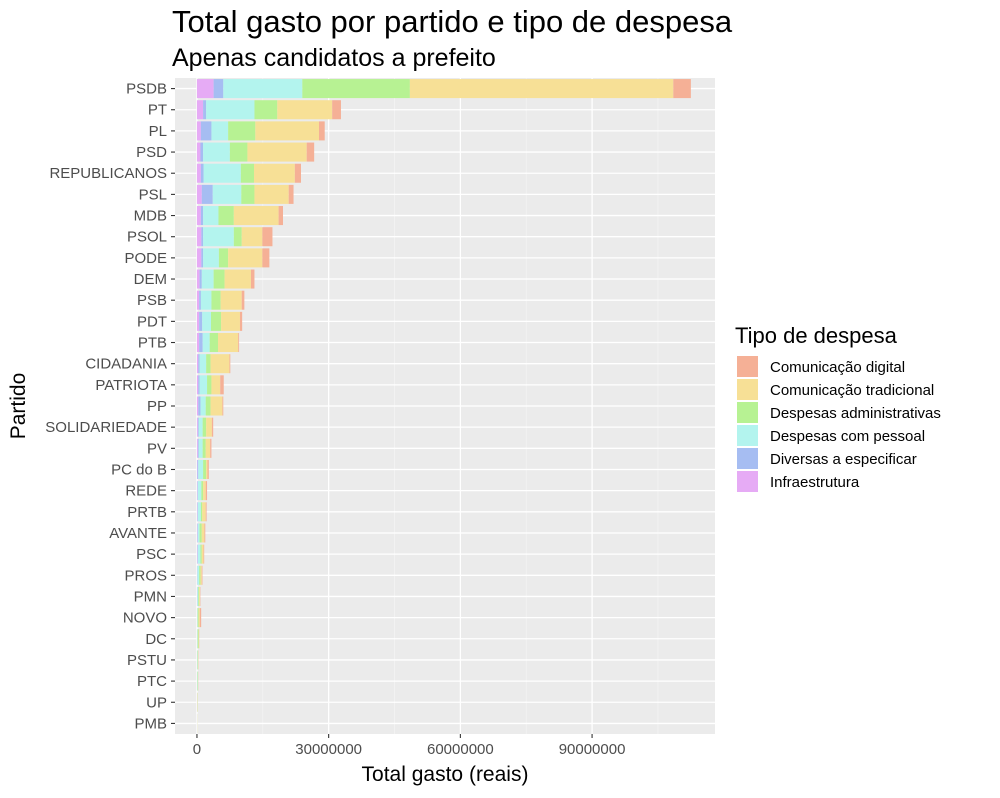 This screenshot has height=798, width=1000. I want to click on y-tick-label: PV, so click(157, 448).